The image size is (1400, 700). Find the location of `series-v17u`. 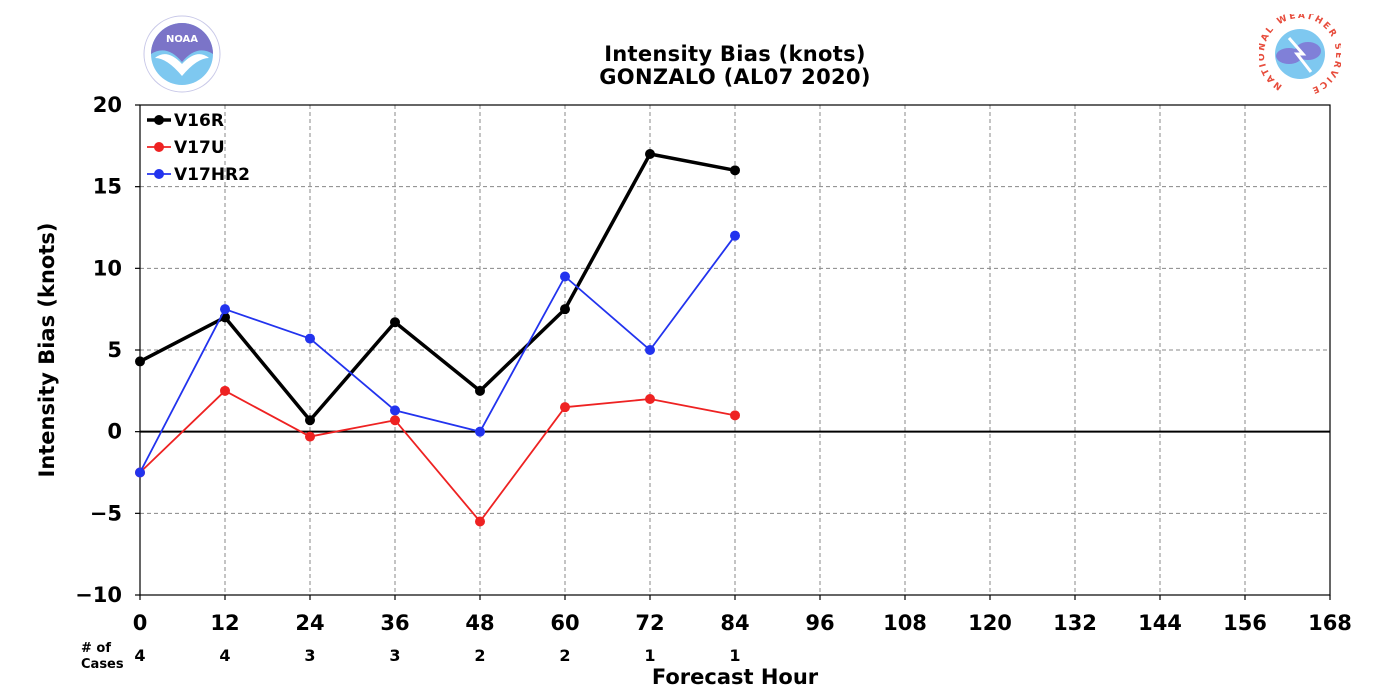

series-v17u is located at coordinates (437, 456).